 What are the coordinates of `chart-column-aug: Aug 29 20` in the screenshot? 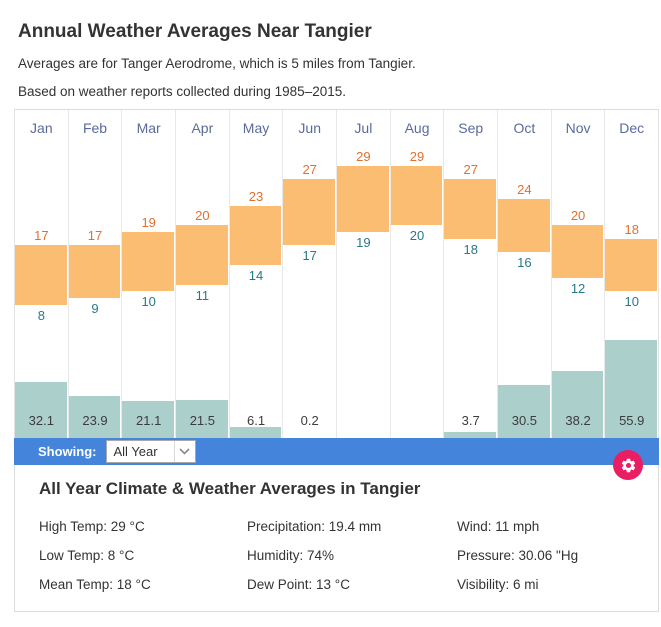 It's located at (418, 274).